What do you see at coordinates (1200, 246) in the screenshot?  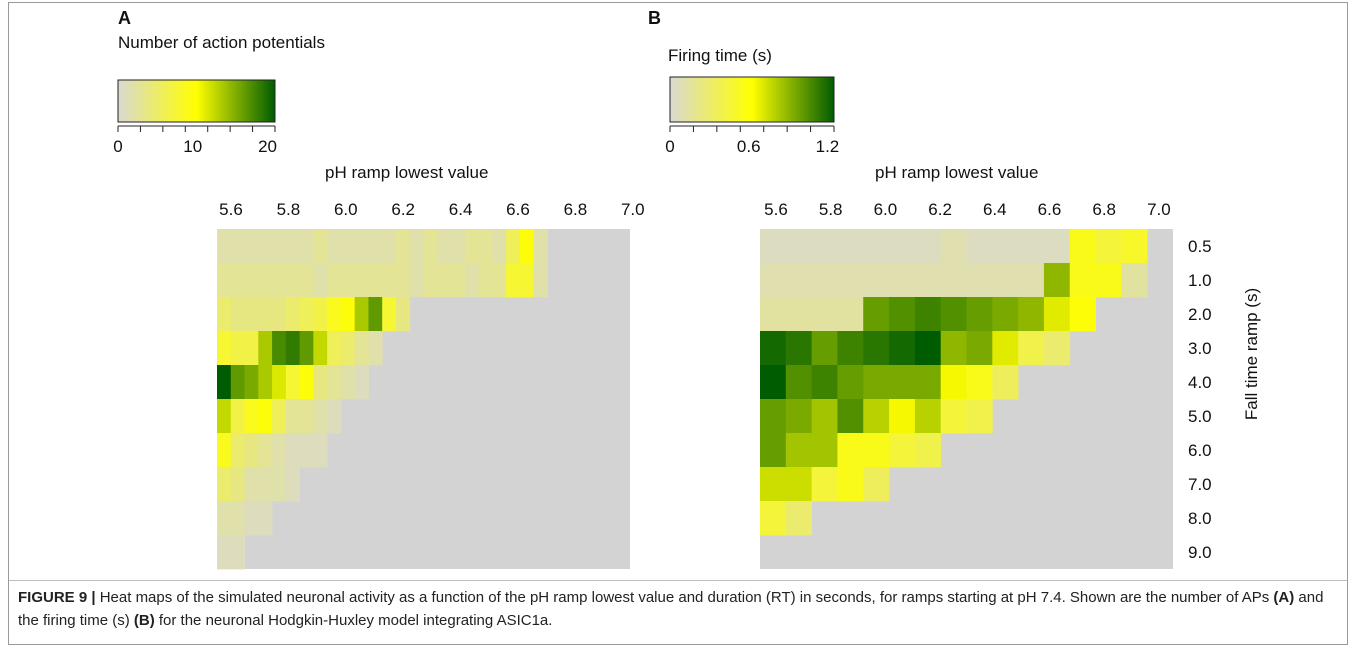 I see `panel-b-y-tick-label: 0.5` at bounding box center [1200, 246].